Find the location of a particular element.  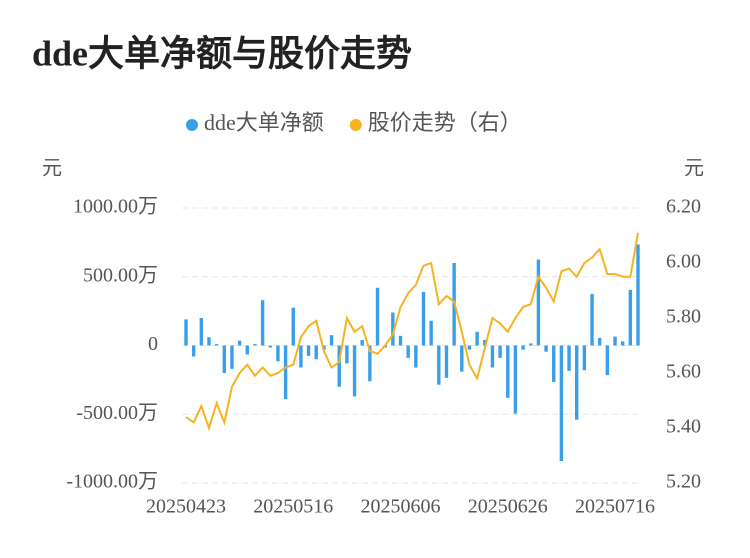

chart-title: dde大单净额与股价走势 is located at coordinates (222, 53).